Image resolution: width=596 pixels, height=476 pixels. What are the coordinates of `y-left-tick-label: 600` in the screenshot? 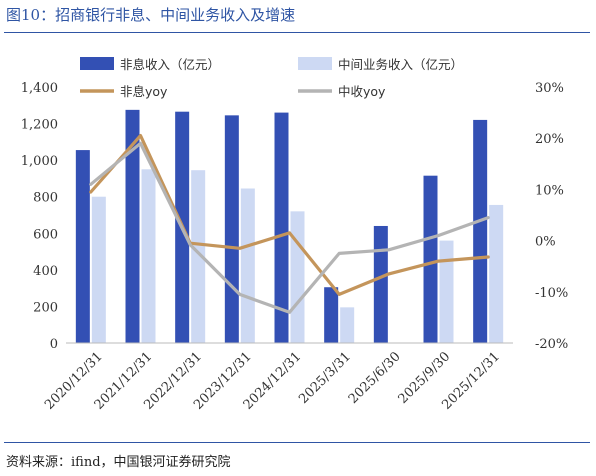 It's located at (45, 234).